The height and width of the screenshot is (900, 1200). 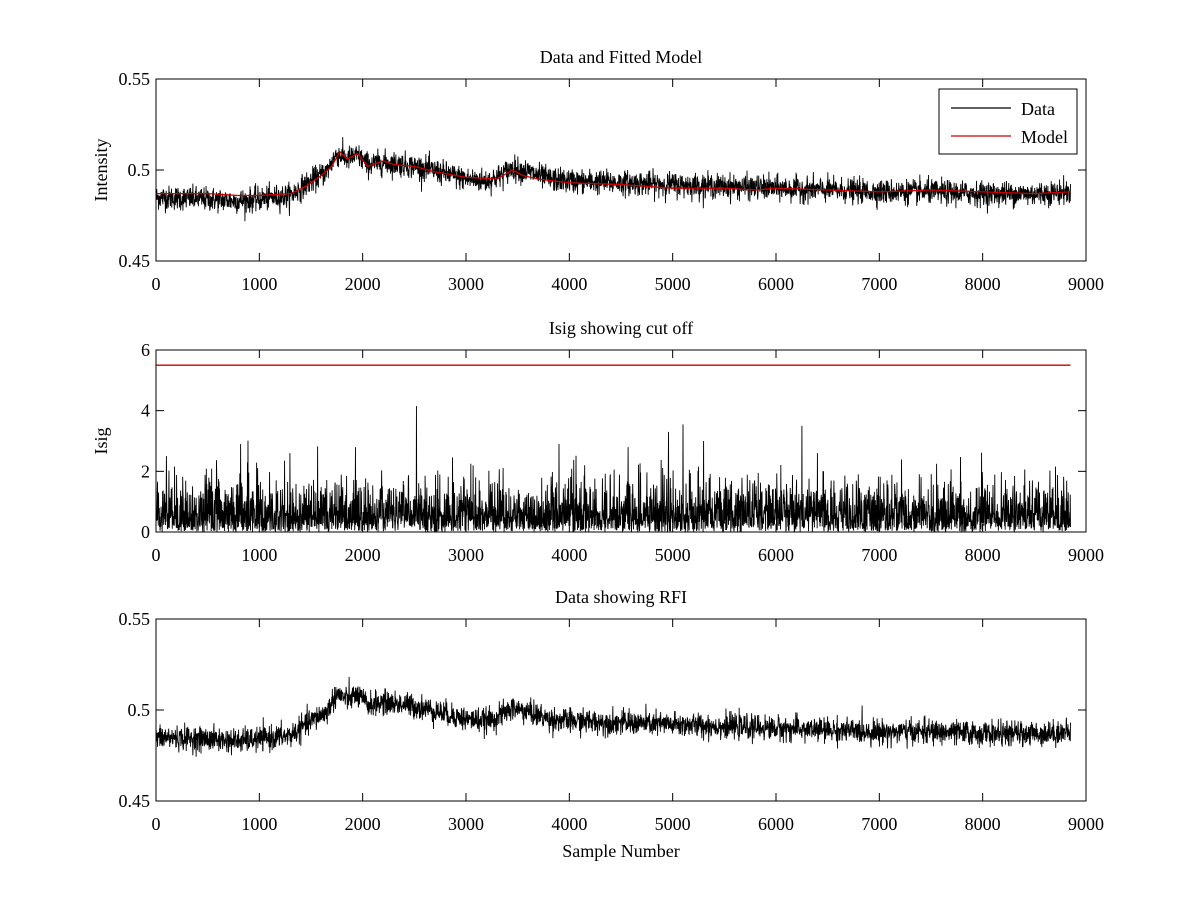 What do you see at coordinates (621, 597) in the screenshot?
I see `chart-title: Data showing RFI` at bounding box center [621, 597].